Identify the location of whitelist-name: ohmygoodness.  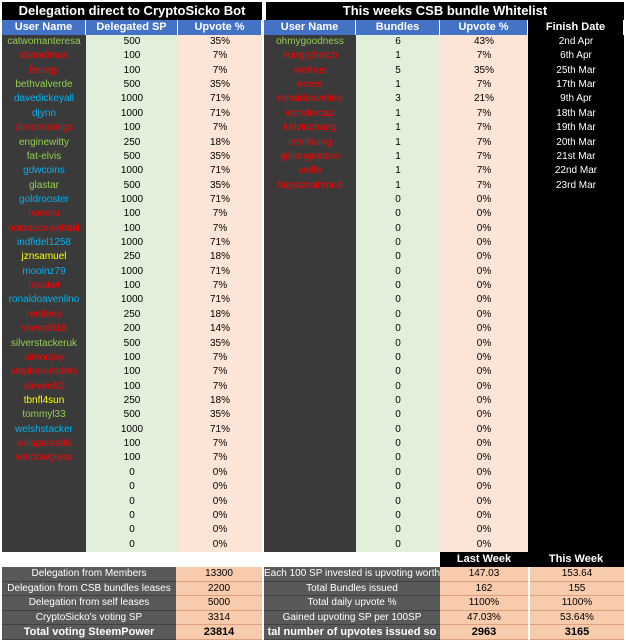
(310, 41).